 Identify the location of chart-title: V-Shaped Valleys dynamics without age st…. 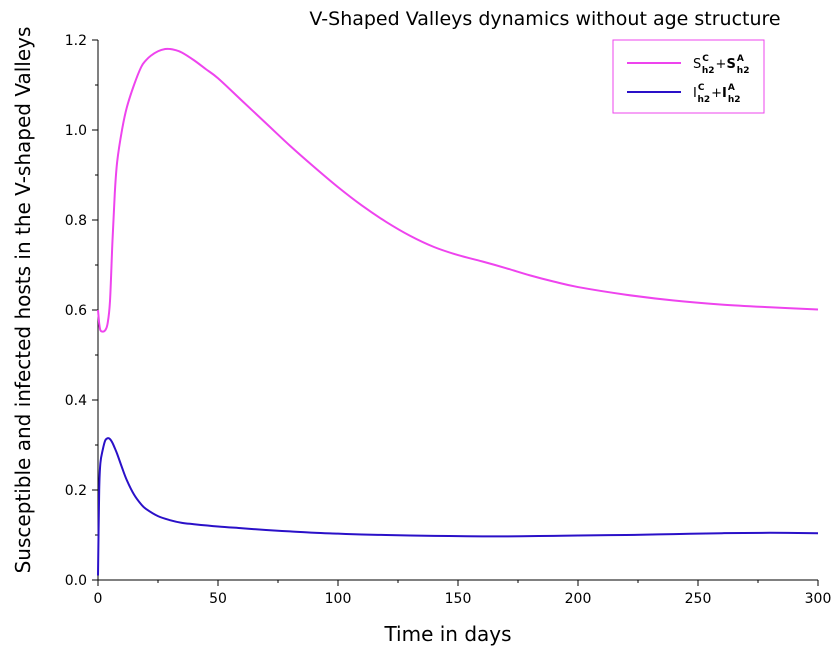
(544, 19).